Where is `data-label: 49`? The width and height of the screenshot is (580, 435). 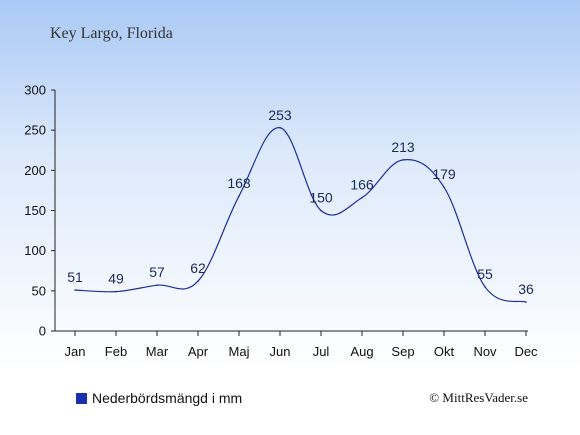
data-label: 49 is located at coordinates (116, 279).